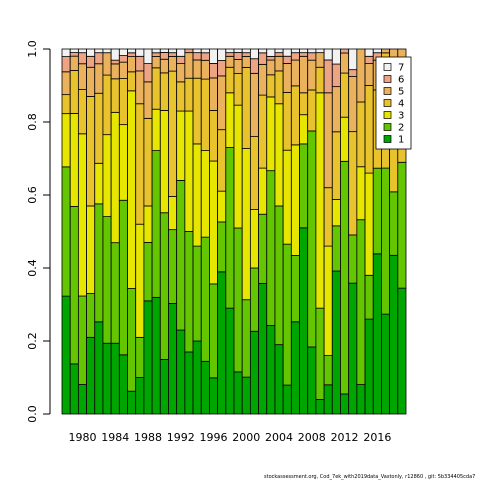  Describe the element at coordinates (345, 437) in the screenshot. I see `x-tick-label: 2012` at that location.